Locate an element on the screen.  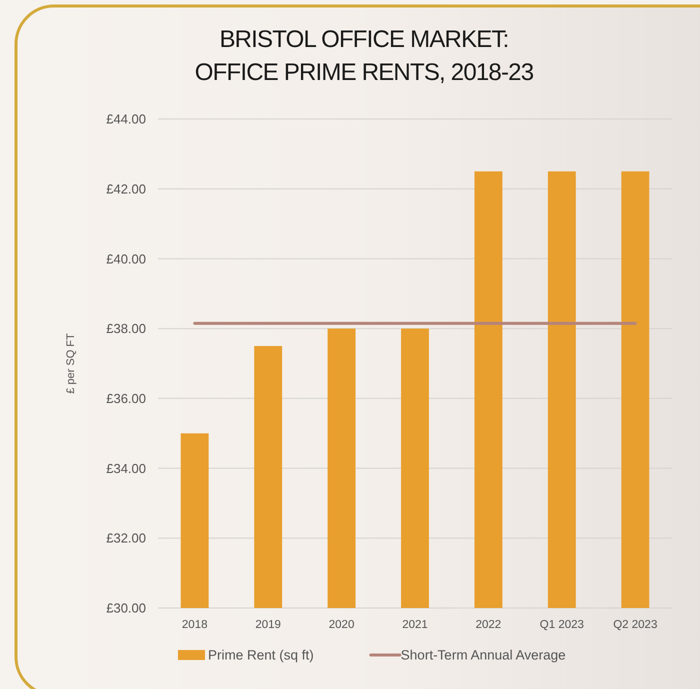
legend-label: Short-Term Annual Average is located at coordinates (483, 655).